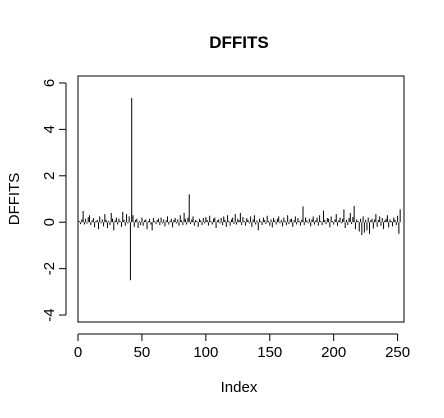 The height and width of the screenshot is (418, 444). Describe the element at coordinates (14, 199) in the screenshot. I see `y-axis-label: DFFITS` at that location.